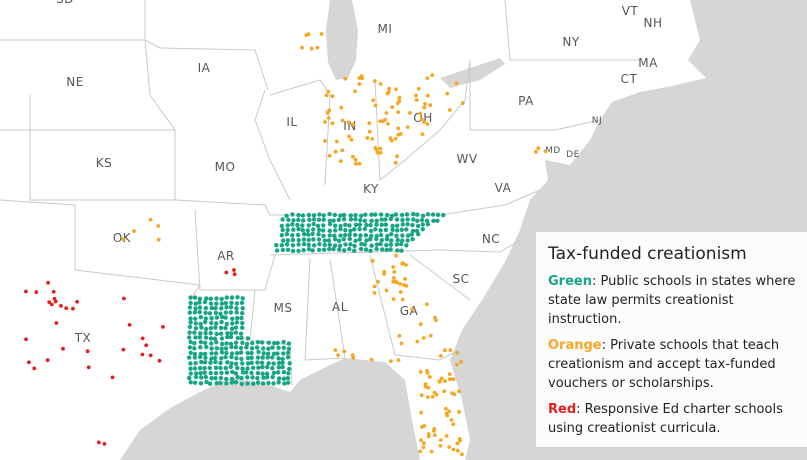 The width and height of the screenshot is (807, 460). What do you see at coordinates (653, 23) in the screenshot?
I see `state-label: NH` at bounding box center [653, 23].